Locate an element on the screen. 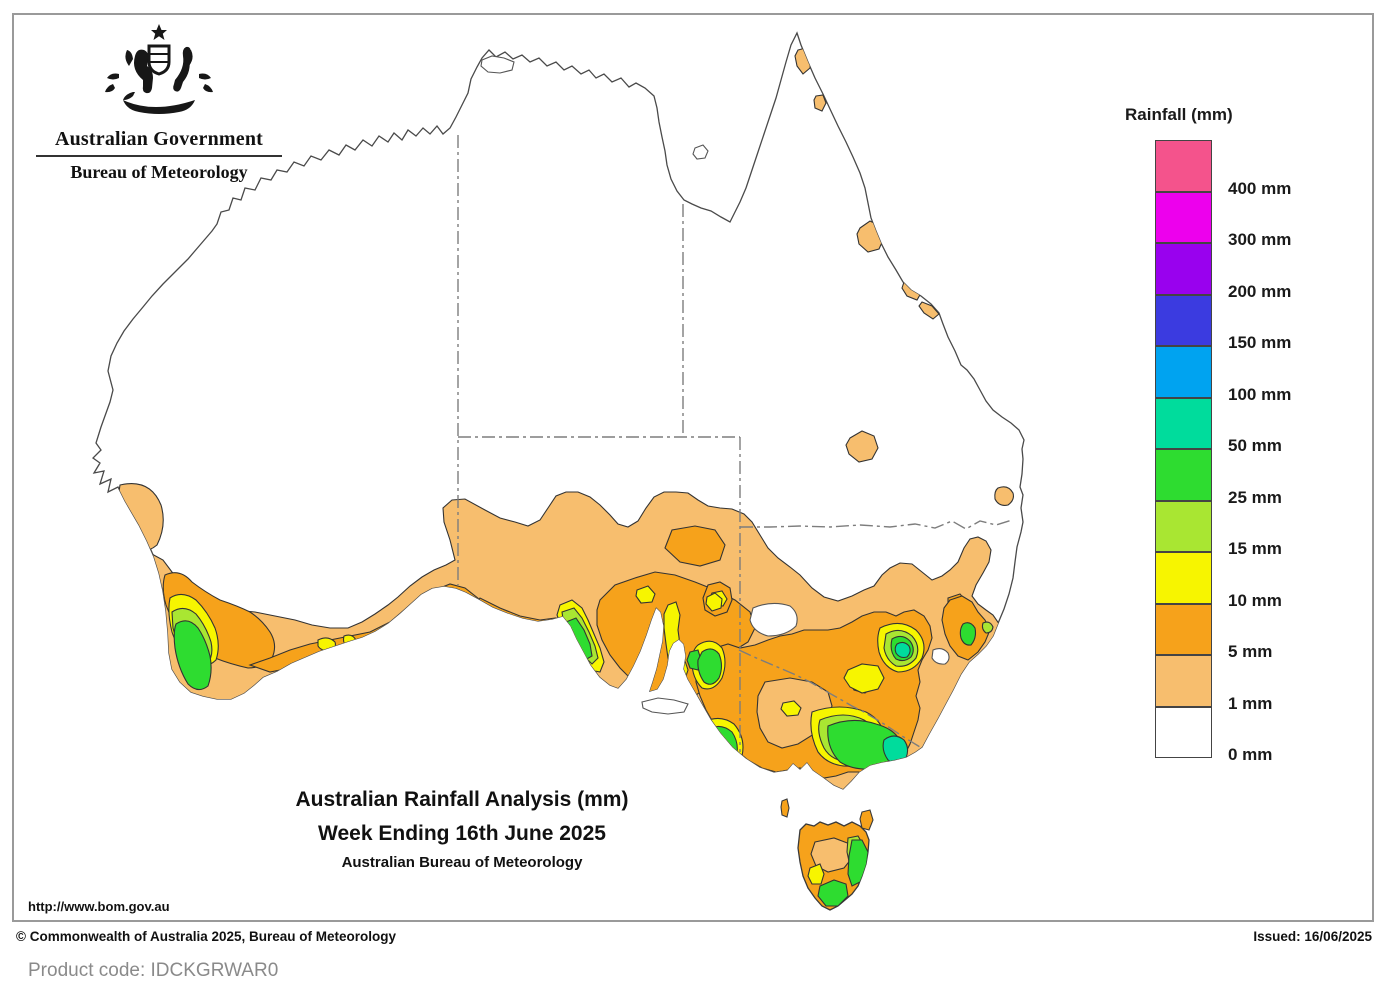  bom-url: http://www.bom.gov.au is located at coordinates (99, 906).